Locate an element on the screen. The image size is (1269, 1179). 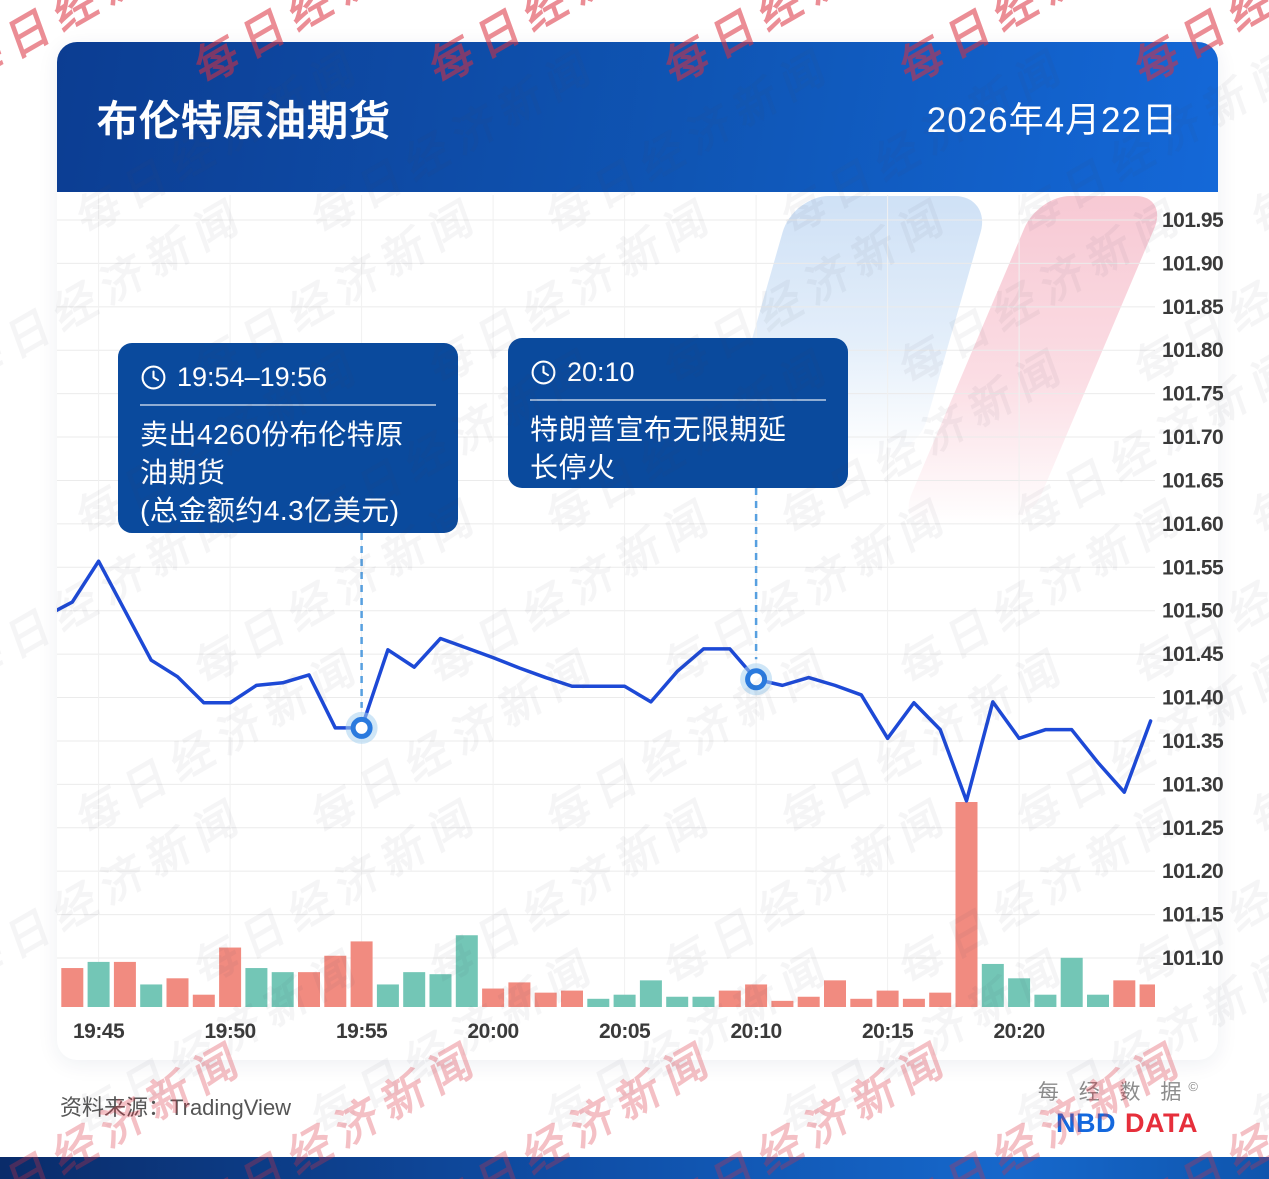
event-1-line-3: (总金额约4.3亿美元) is located at coordinates (270, 510).